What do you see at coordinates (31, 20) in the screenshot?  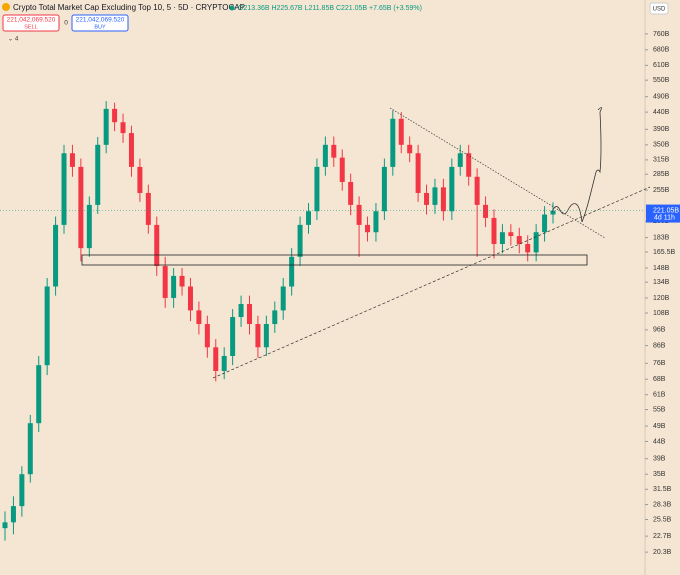 I see `sell-price: 221,042,069.520` at bounding box center [31, 20].